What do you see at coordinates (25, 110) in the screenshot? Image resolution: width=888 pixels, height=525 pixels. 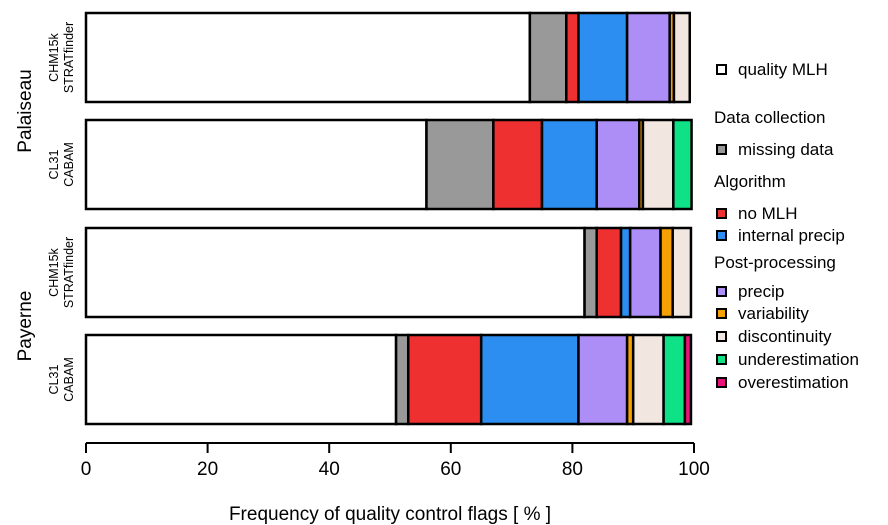 I see `group-label: Palaiseau` at bounding box center [25, 110].